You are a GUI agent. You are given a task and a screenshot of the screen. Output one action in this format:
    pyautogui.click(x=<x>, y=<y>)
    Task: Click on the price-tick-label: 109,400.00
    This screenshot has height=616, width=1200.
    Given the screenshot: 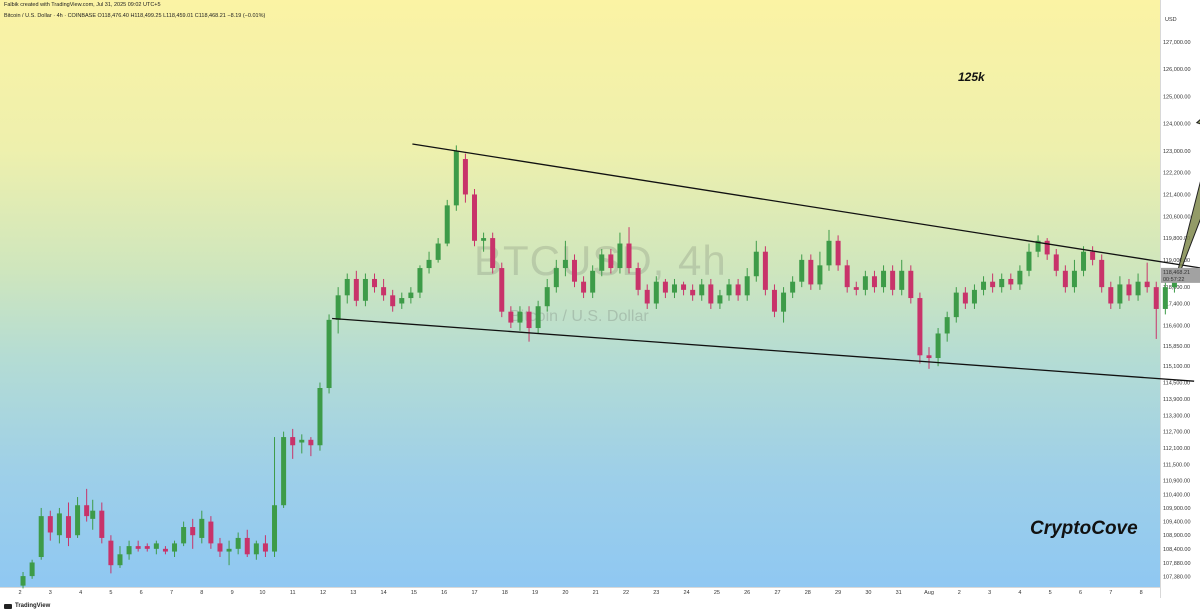 What is the action you would take?
    pyautogui.click(x=1177, y=523)
    